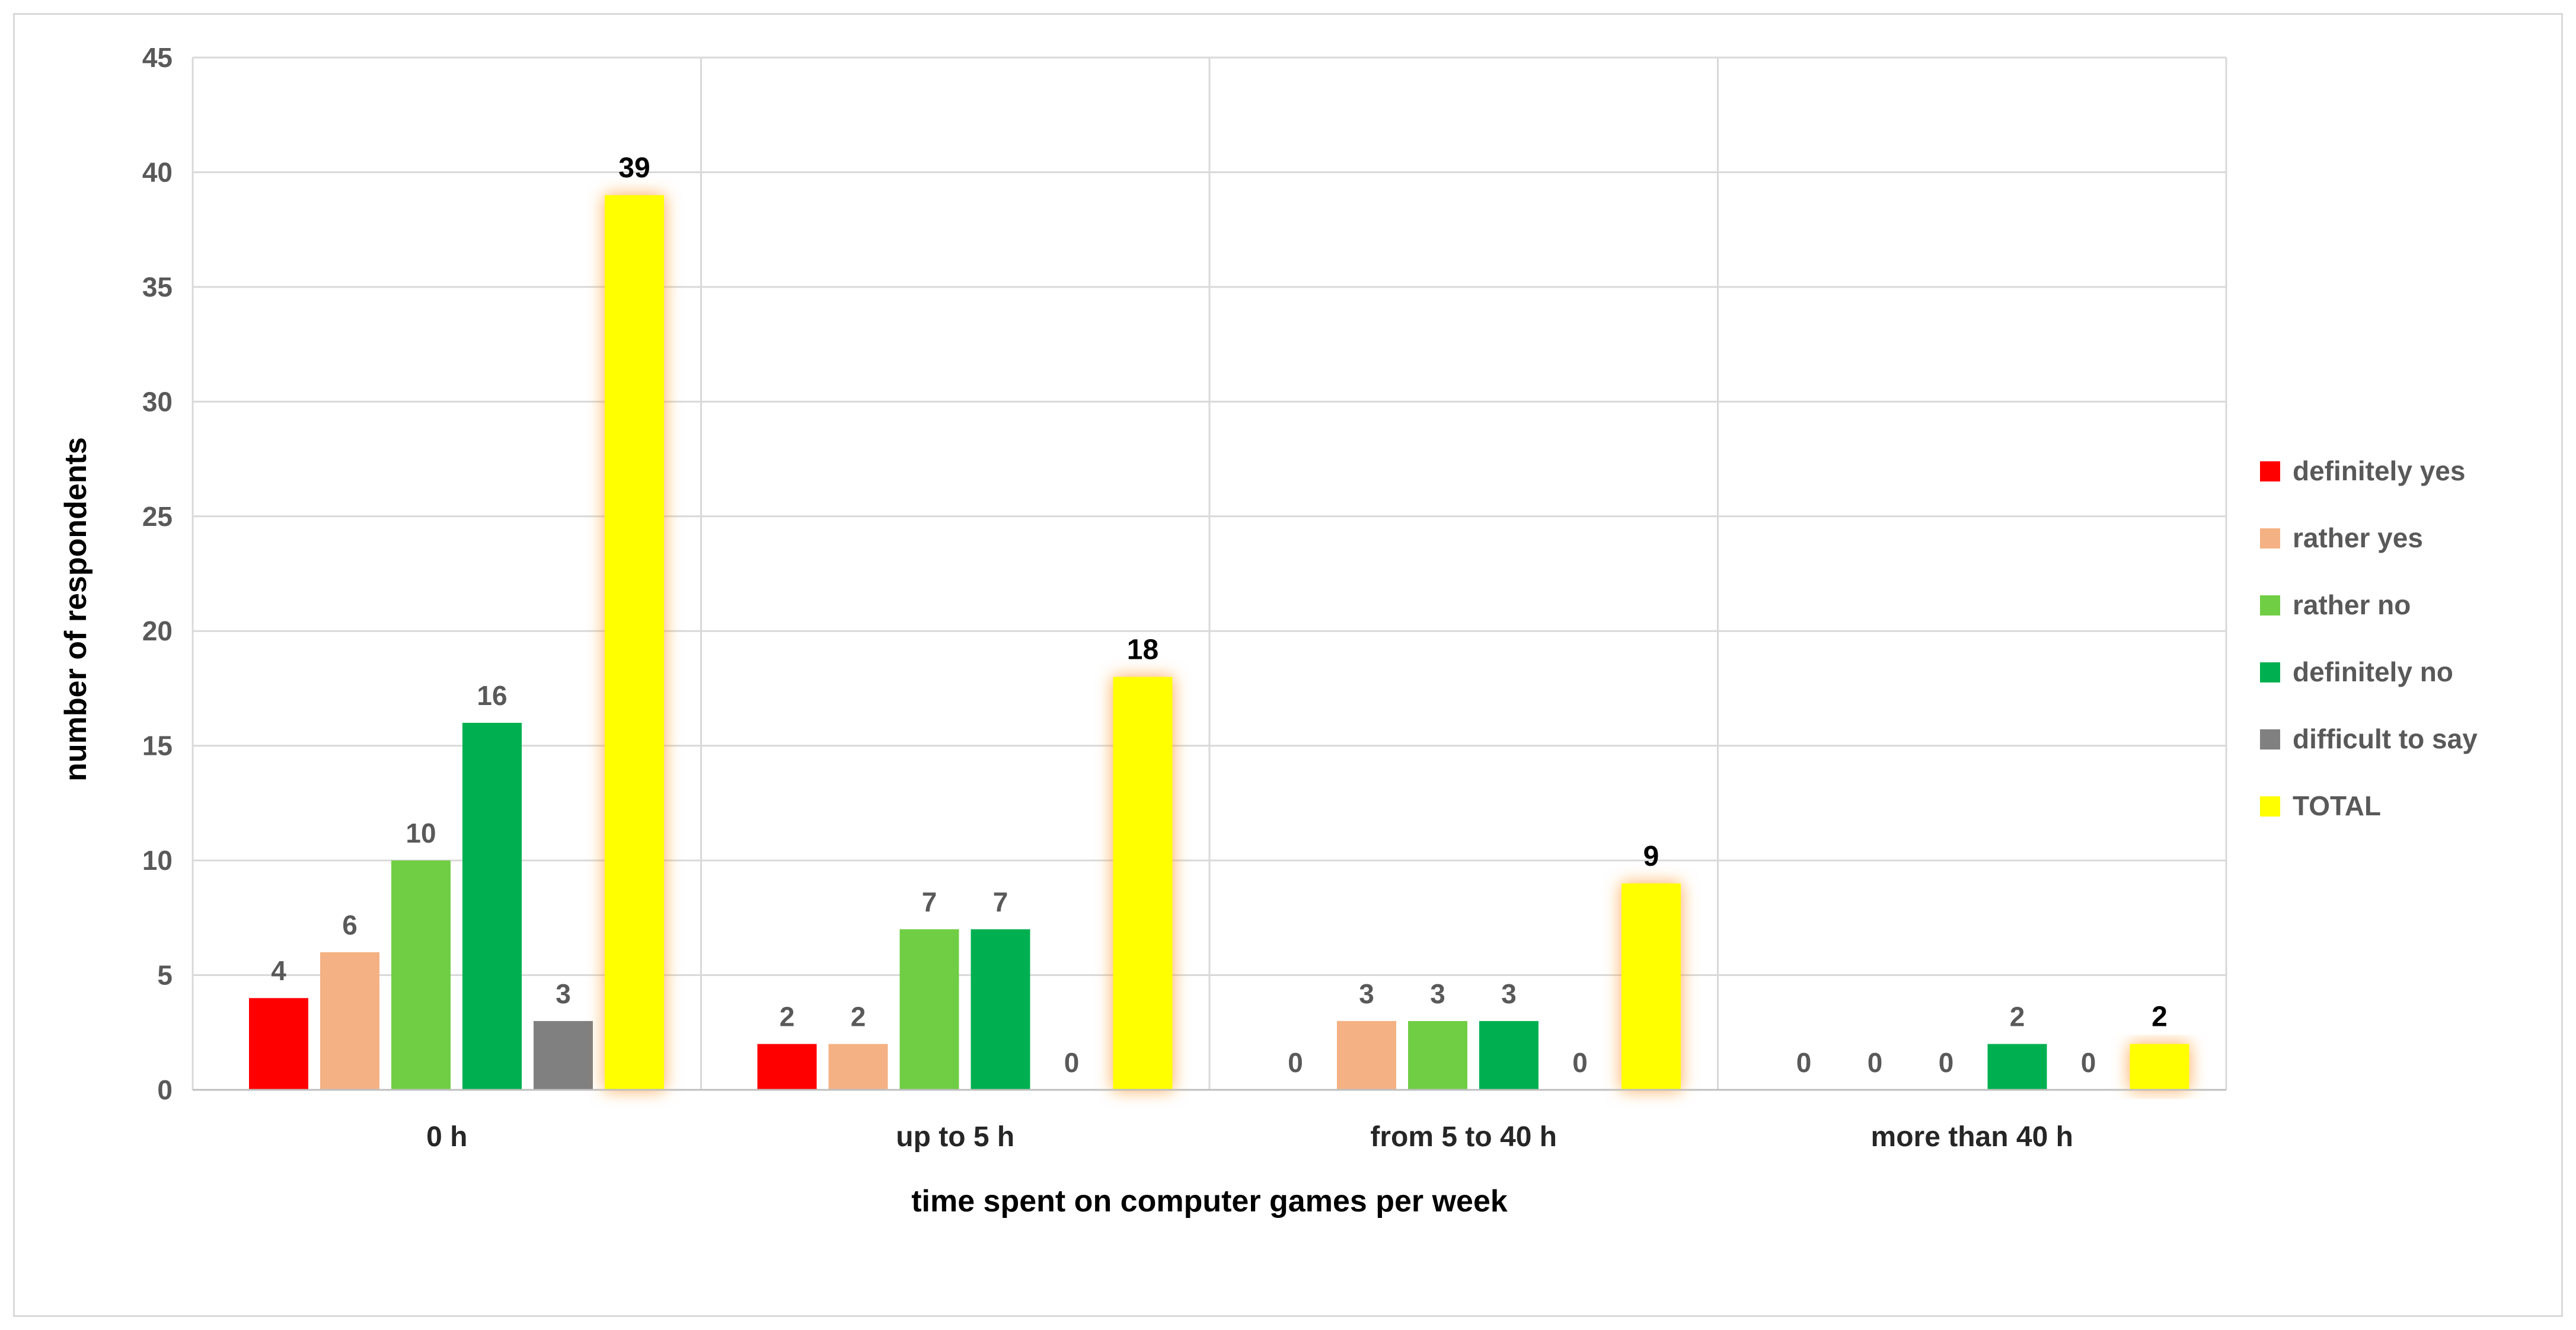 The image size is (2576, 1330). What do you see at coordinates (2373, 671) in the screenshot?
I see `legend-label: definitely no` at bounding box center [2373, 671].